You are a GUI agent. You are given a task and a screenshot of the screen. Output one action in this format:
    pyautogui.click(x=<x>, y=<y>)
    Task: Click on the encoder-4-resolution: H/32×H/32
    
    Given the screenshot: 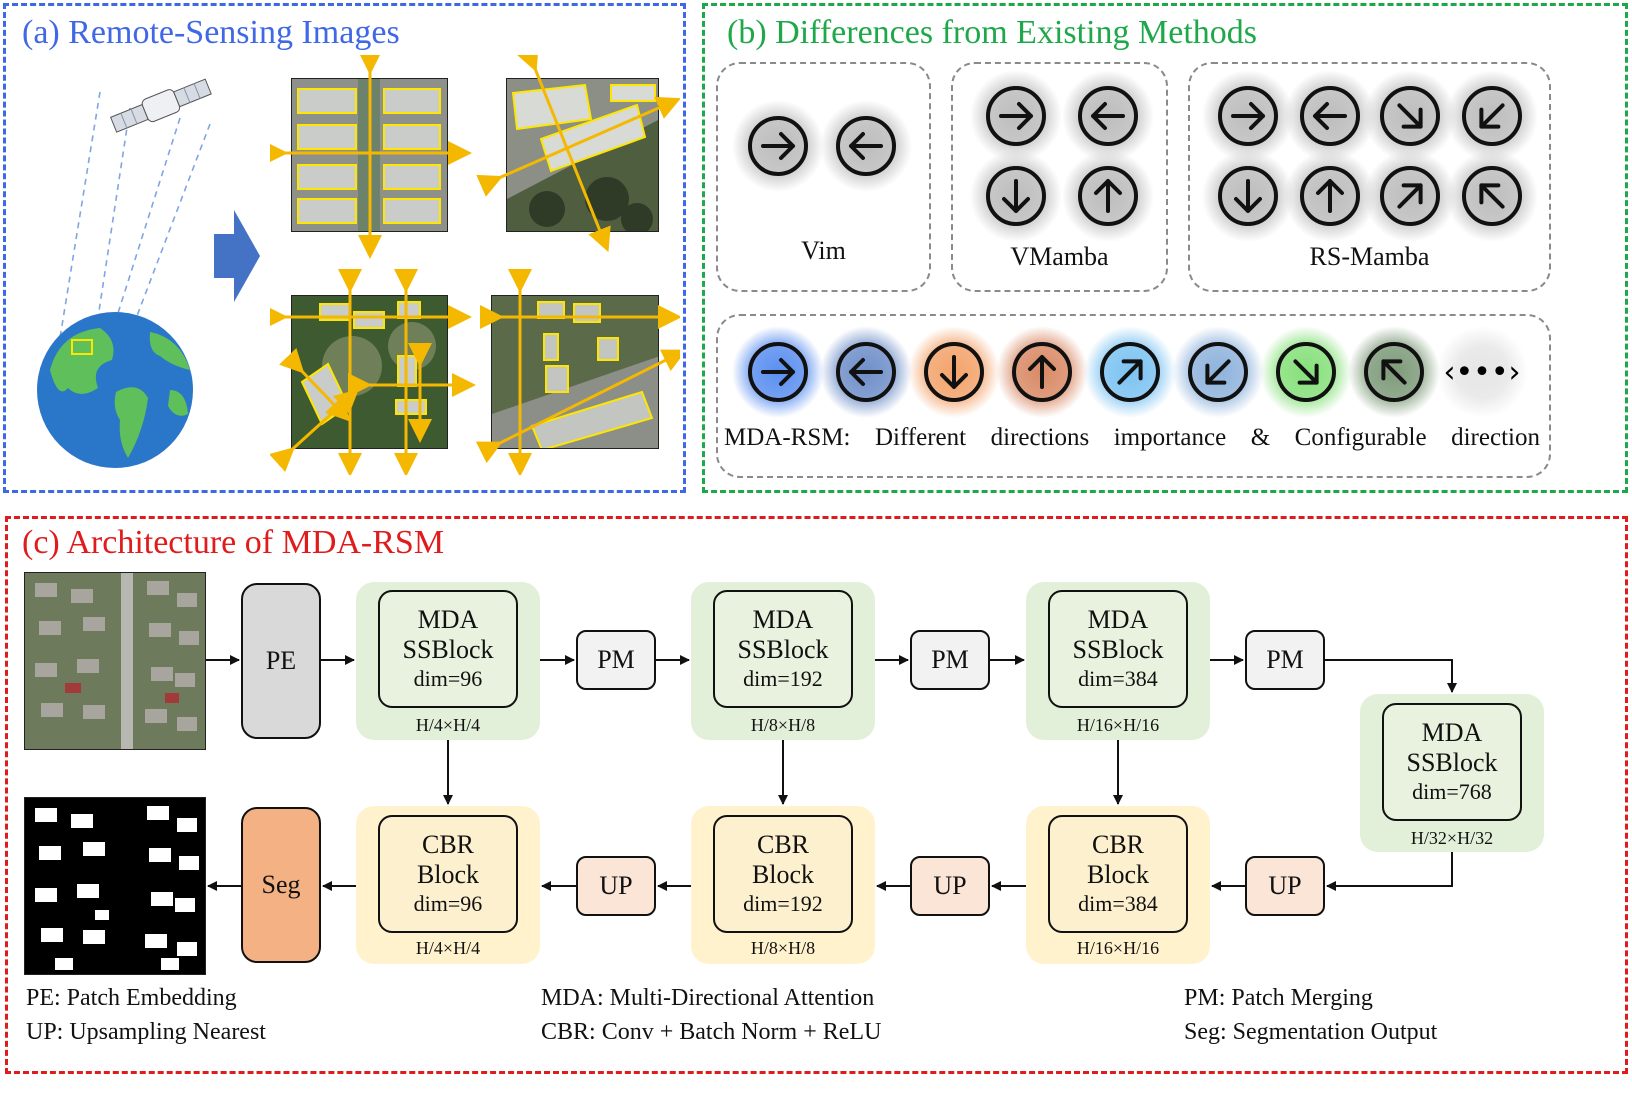 What is the action you would take?
    pyautogui.click(x=1452, y=838)
    